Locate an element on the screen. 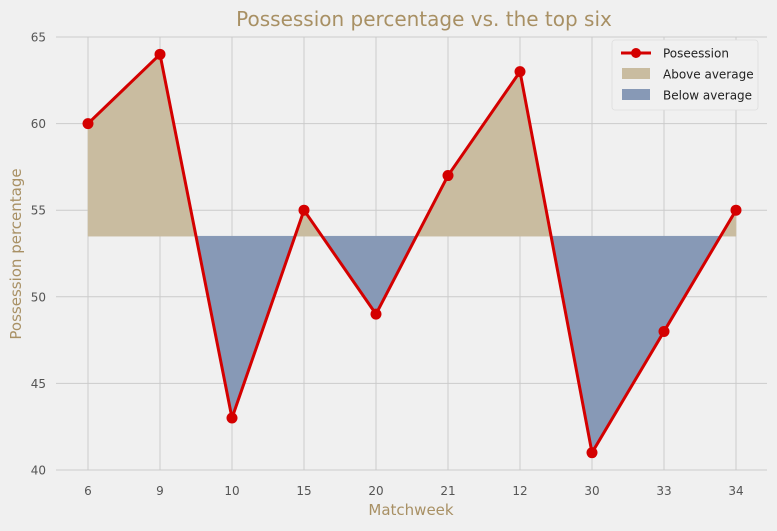 This screenshot has height=531, width=777. y-tick-label: 50 is located at coordinates (38, 297).